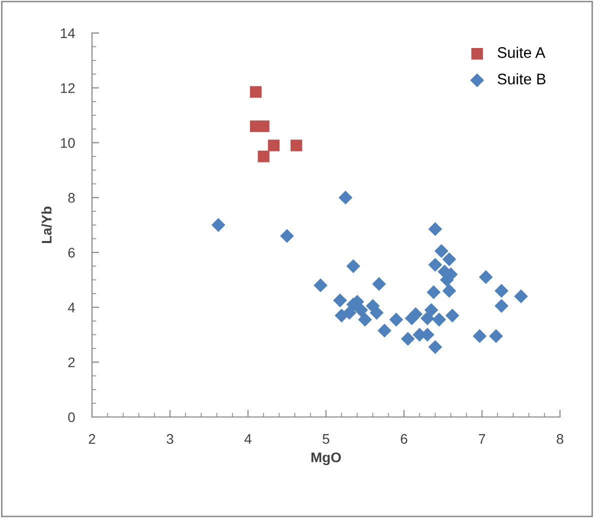 The height and width of the screenshot is (518, 594). Describe the element at coordinates (482, 439) in the screenshot. I see `x-tick-label: 7` at that location.